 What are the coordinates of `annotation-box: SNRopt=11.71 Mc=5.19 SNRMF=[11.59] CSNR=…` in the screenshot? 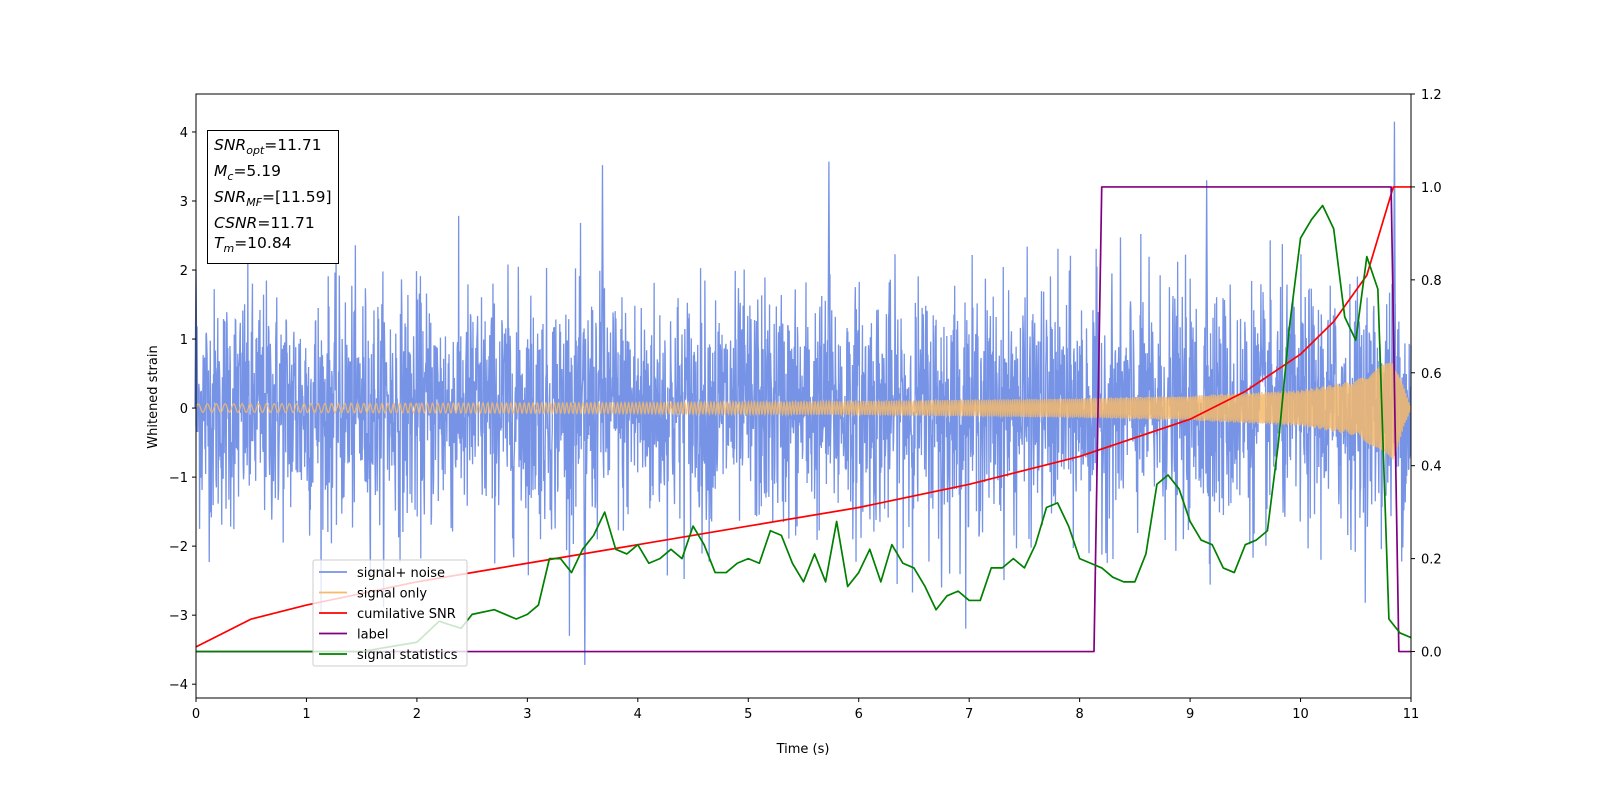 It's located at (273, 197).